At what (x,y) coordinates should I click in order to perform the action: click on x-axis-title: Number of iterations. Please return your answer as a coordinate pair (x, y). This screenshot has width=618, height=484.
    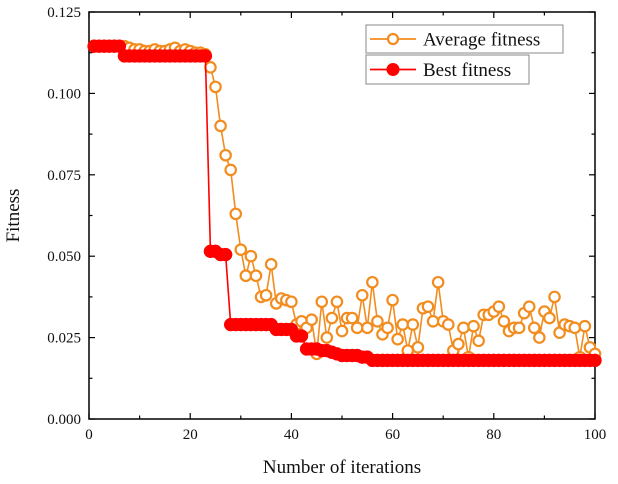
    Looking at the image, I should click on (342, 467).